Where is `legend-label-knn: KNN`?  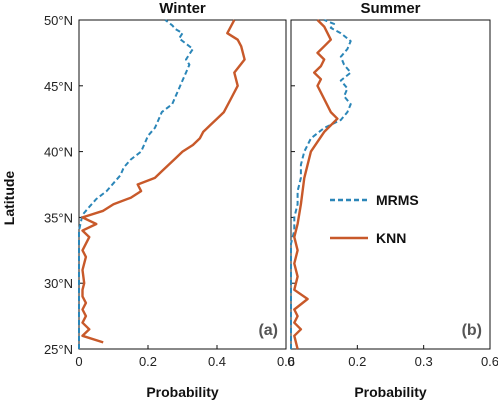 legend-label-knn: KNN is located at coordinates (391, 238).